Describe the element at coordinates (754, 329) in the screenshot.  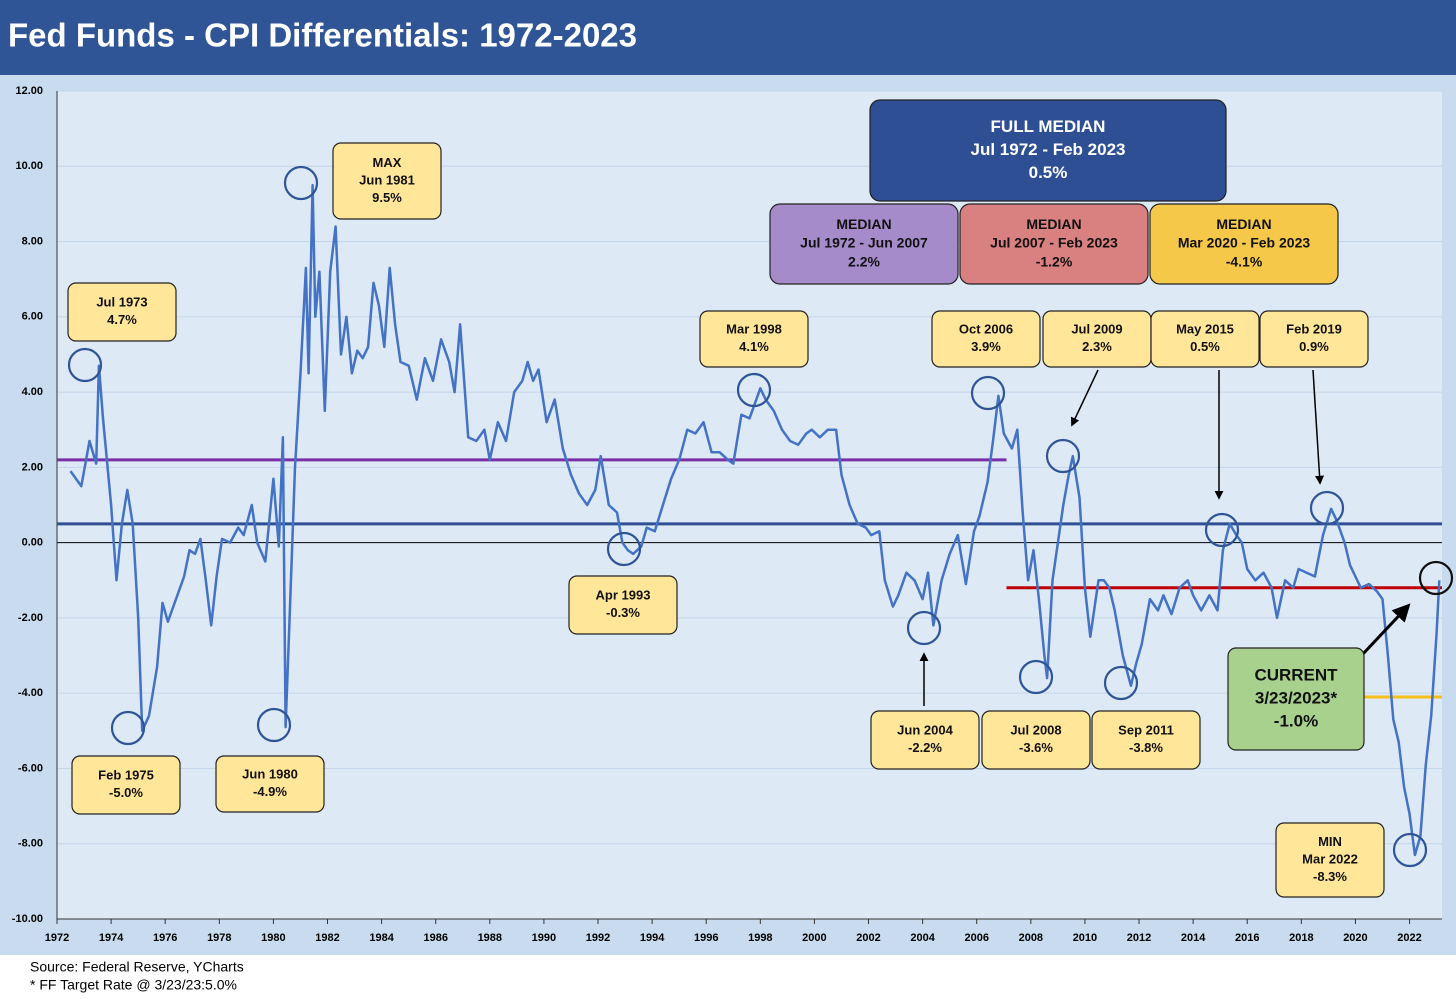
I see `annotation-text: Mar 1998` at that location.